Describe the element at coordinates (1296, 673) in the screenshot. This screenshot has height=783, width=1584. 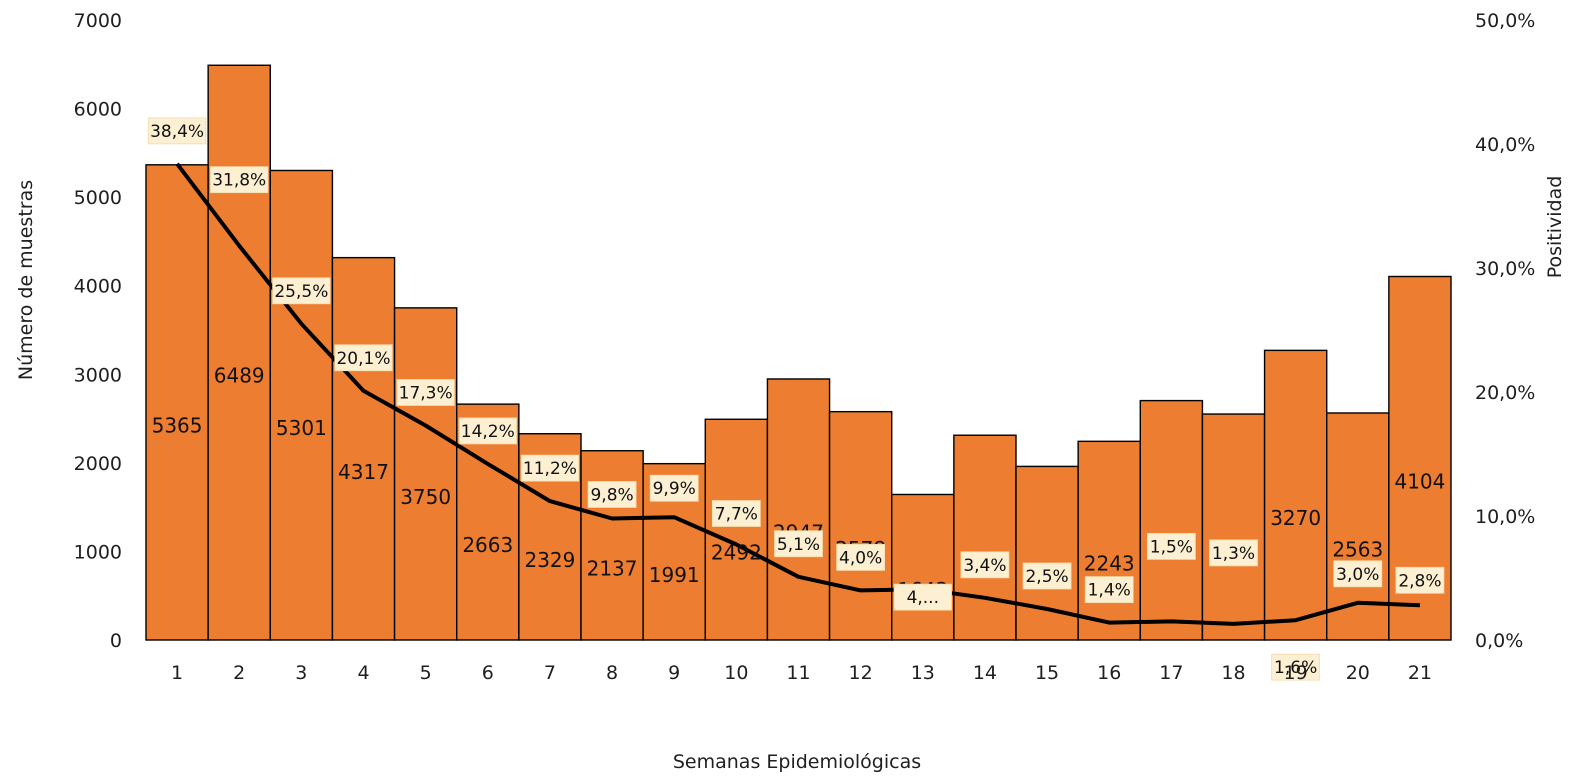
I see `x-tick-label: 19` at that location.